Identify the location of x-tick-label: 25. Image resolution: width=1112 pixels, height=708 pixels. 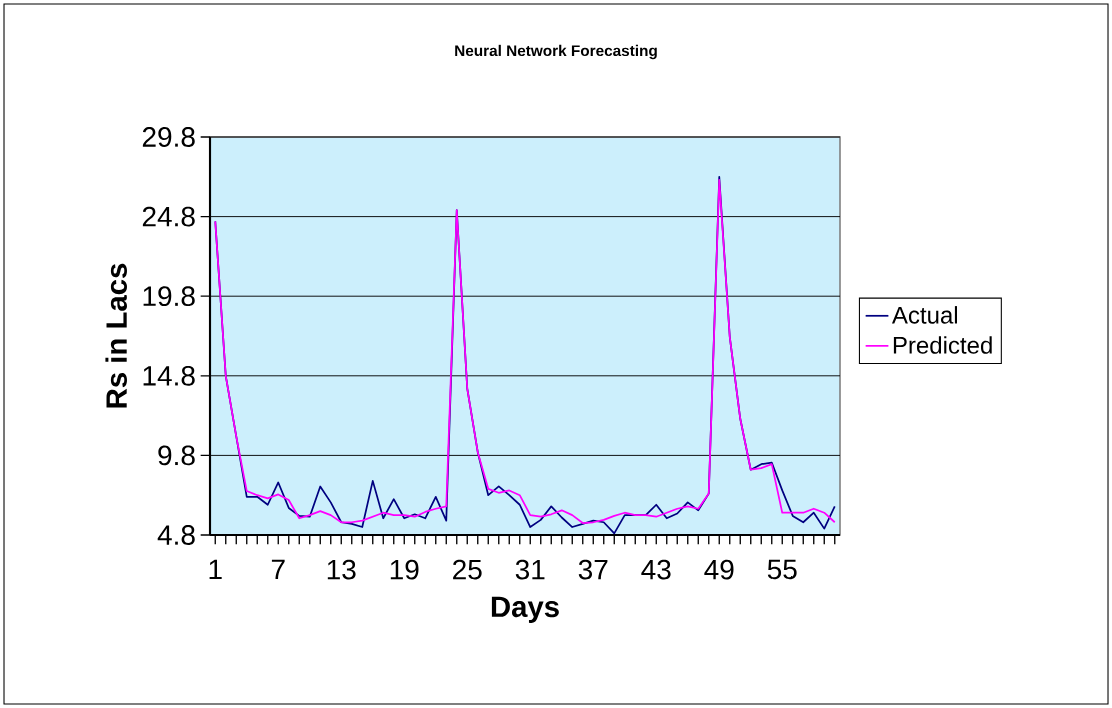
(467, 569).